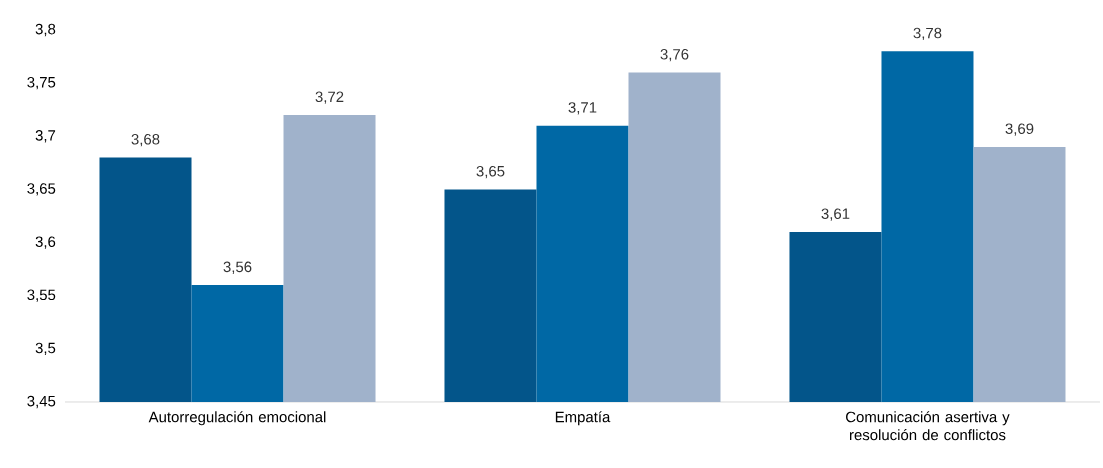  What do you see at coordinates (835, 214) in the screenshot?
I see `data-label: 3,61` at bounding box center [835, 214].